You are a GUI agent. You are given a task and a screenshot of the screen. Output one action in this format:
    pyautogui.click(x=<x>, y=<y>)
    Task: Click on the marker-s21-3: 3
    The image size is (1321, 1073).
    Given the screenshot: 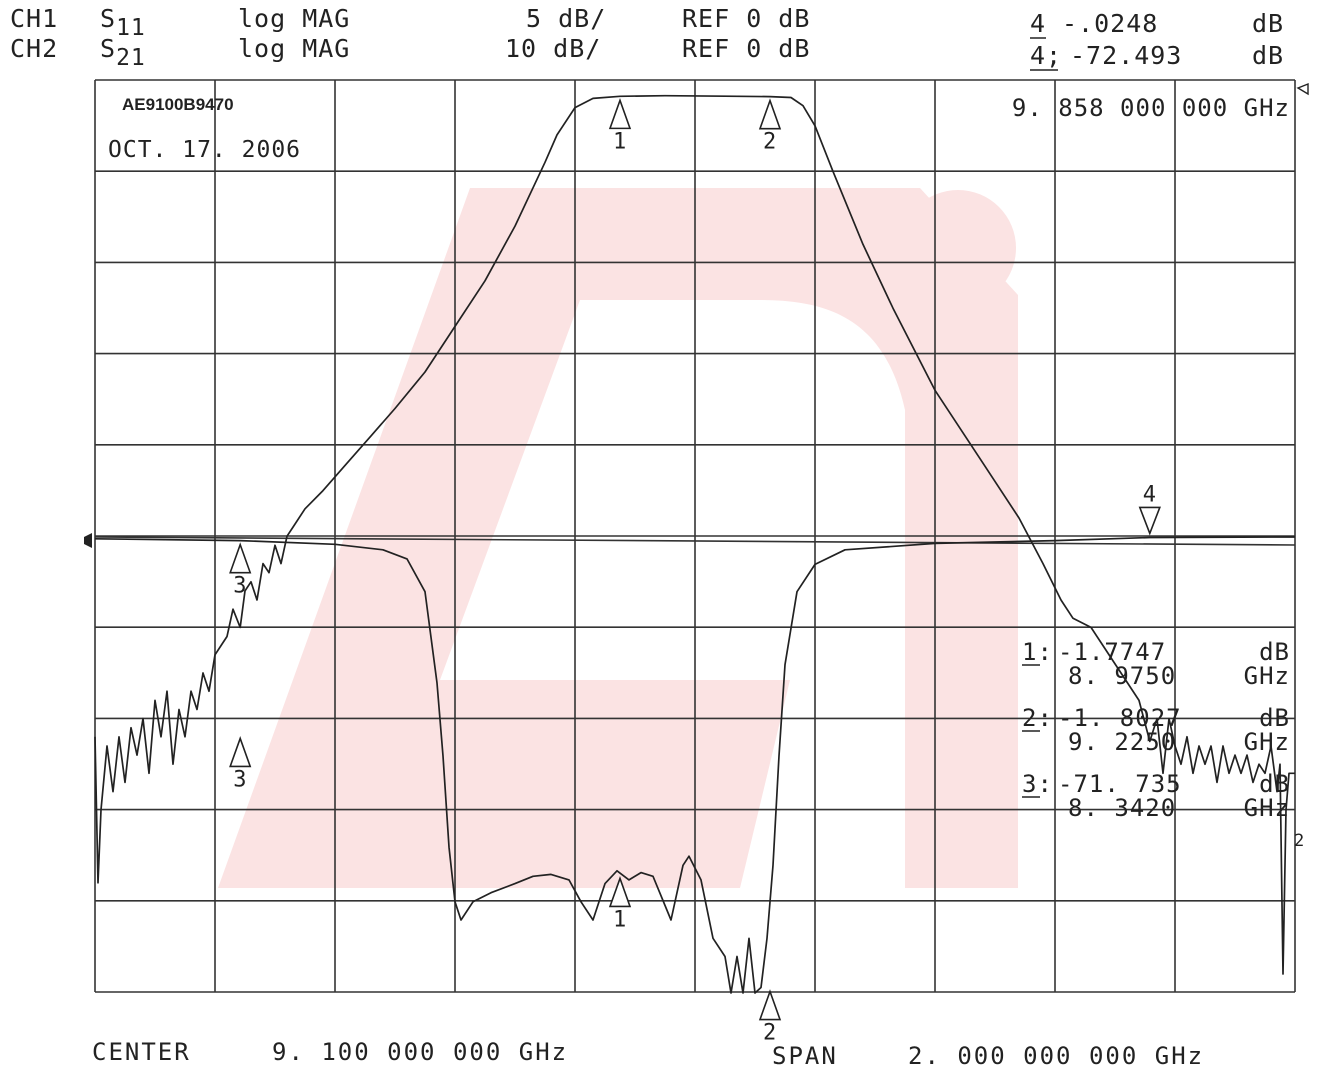 What is the action you would take?
    pyautogui.click(x=240, y=764)
    